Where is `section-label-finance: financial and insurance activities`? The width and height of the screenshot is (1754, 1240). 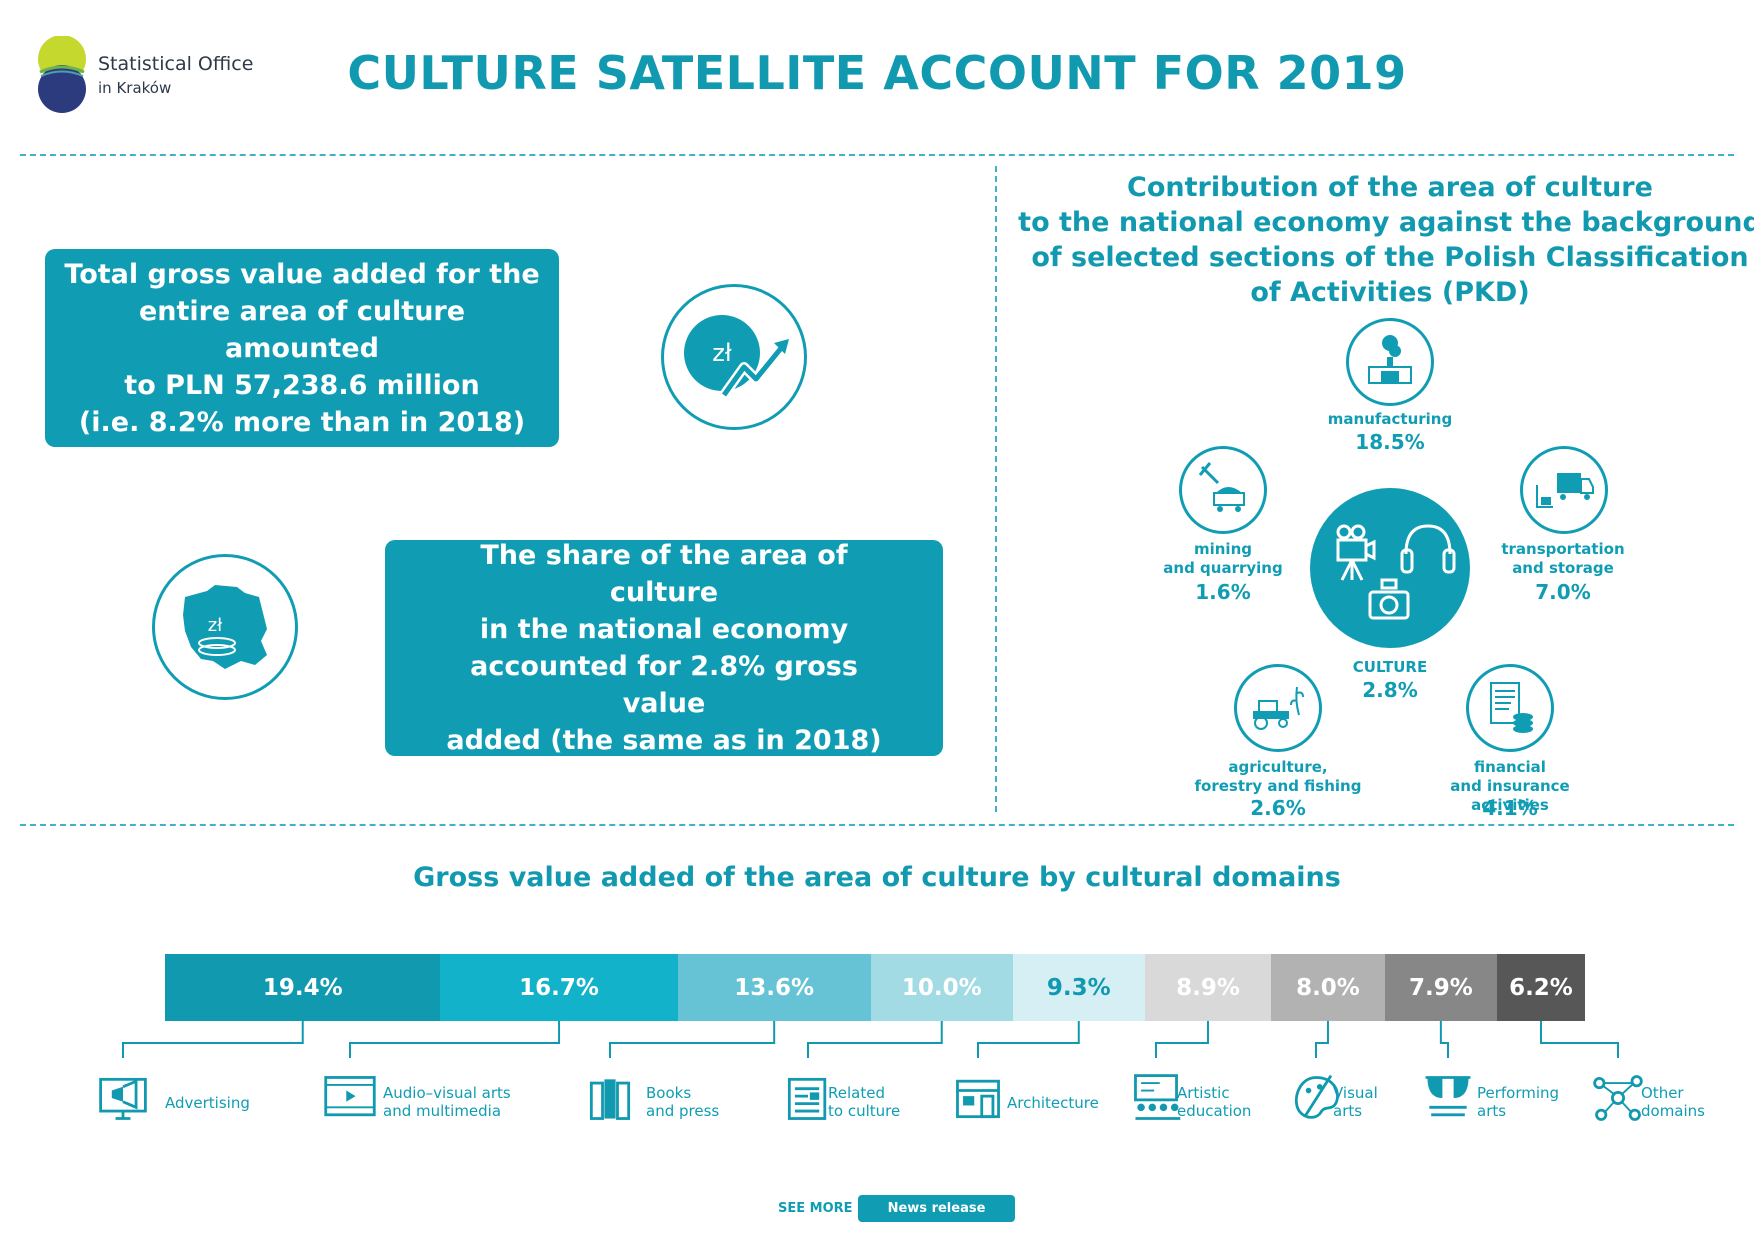 section-label-finance: financial and insurance activities is located at coordinates (1510, 786).